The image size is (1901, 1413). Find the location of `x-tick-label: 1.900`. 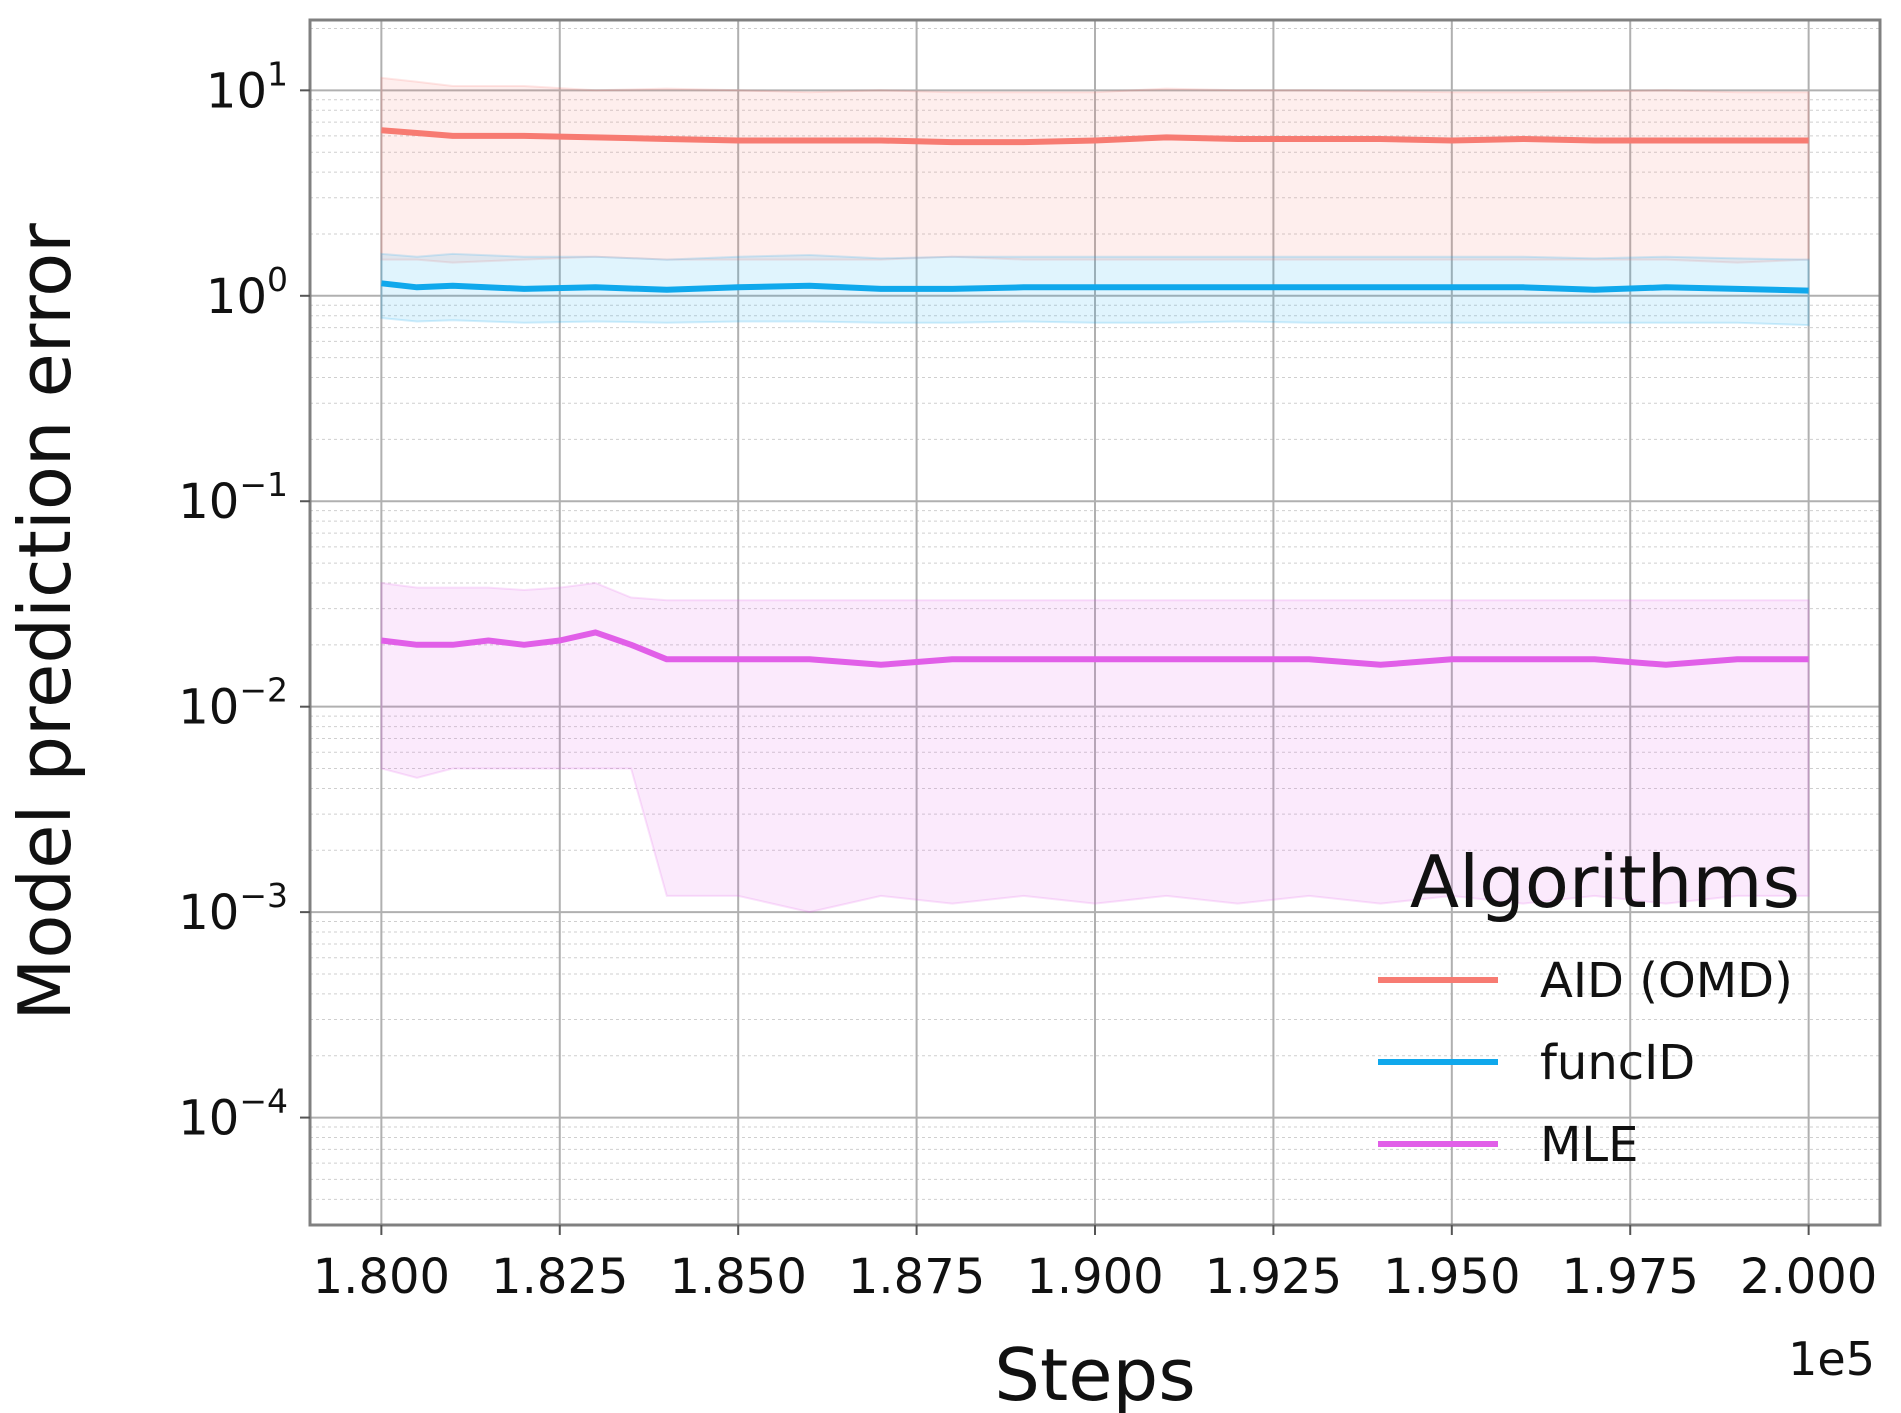

x-tick-label: 1.900 is located at coordinates (1094, 1277).